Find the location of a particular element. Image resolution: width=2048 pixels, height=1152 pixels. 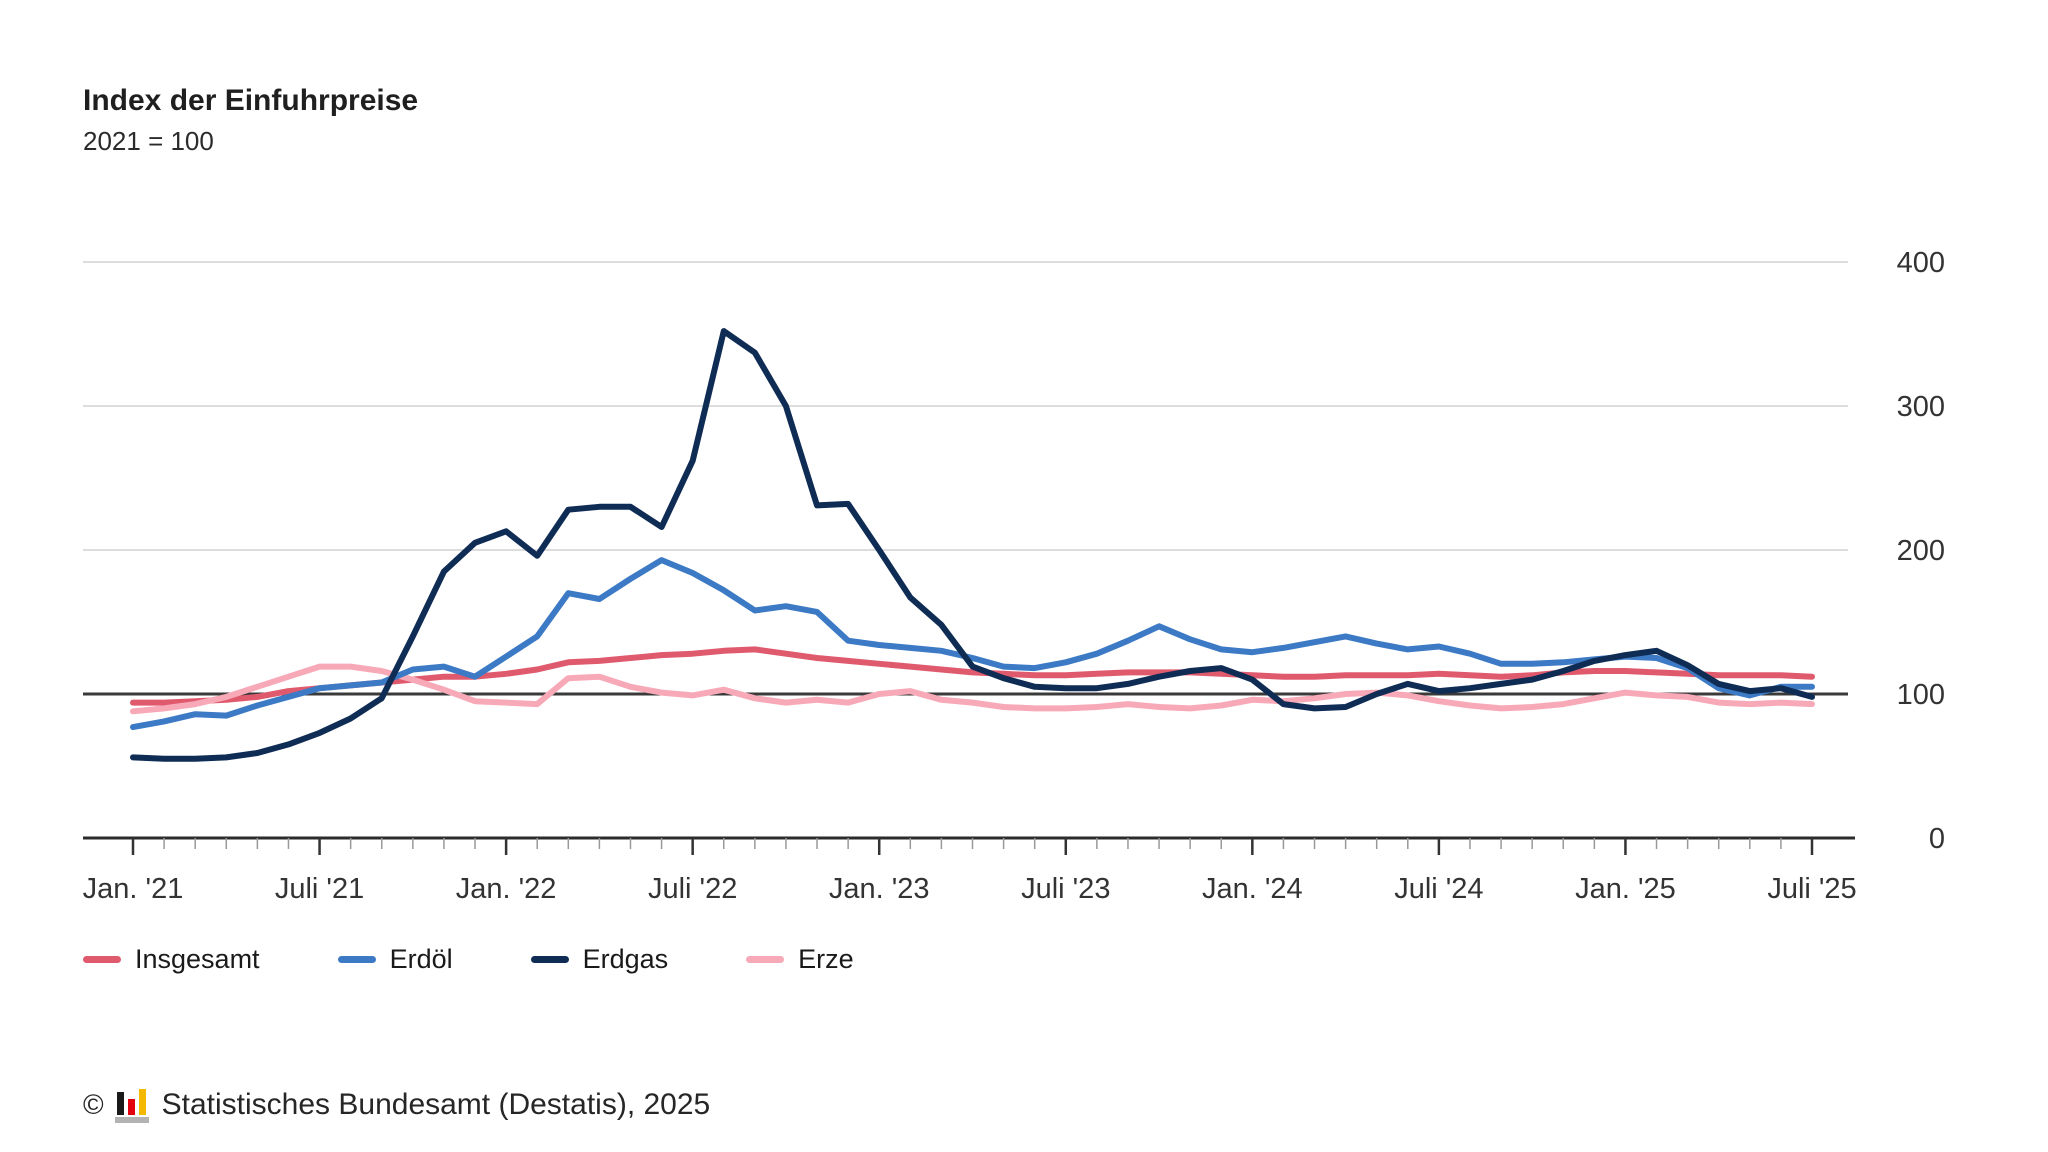

legend-label: Insgesamt is located at coordinates (197, 959).